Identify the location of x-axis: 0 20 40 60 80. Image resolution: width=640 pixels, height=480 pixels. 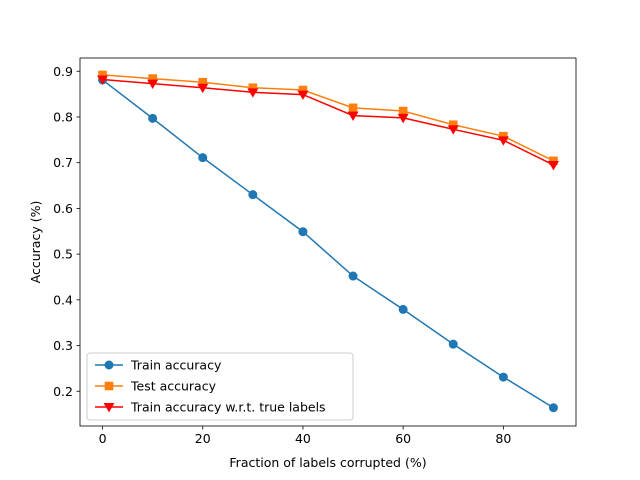
(305, 436).